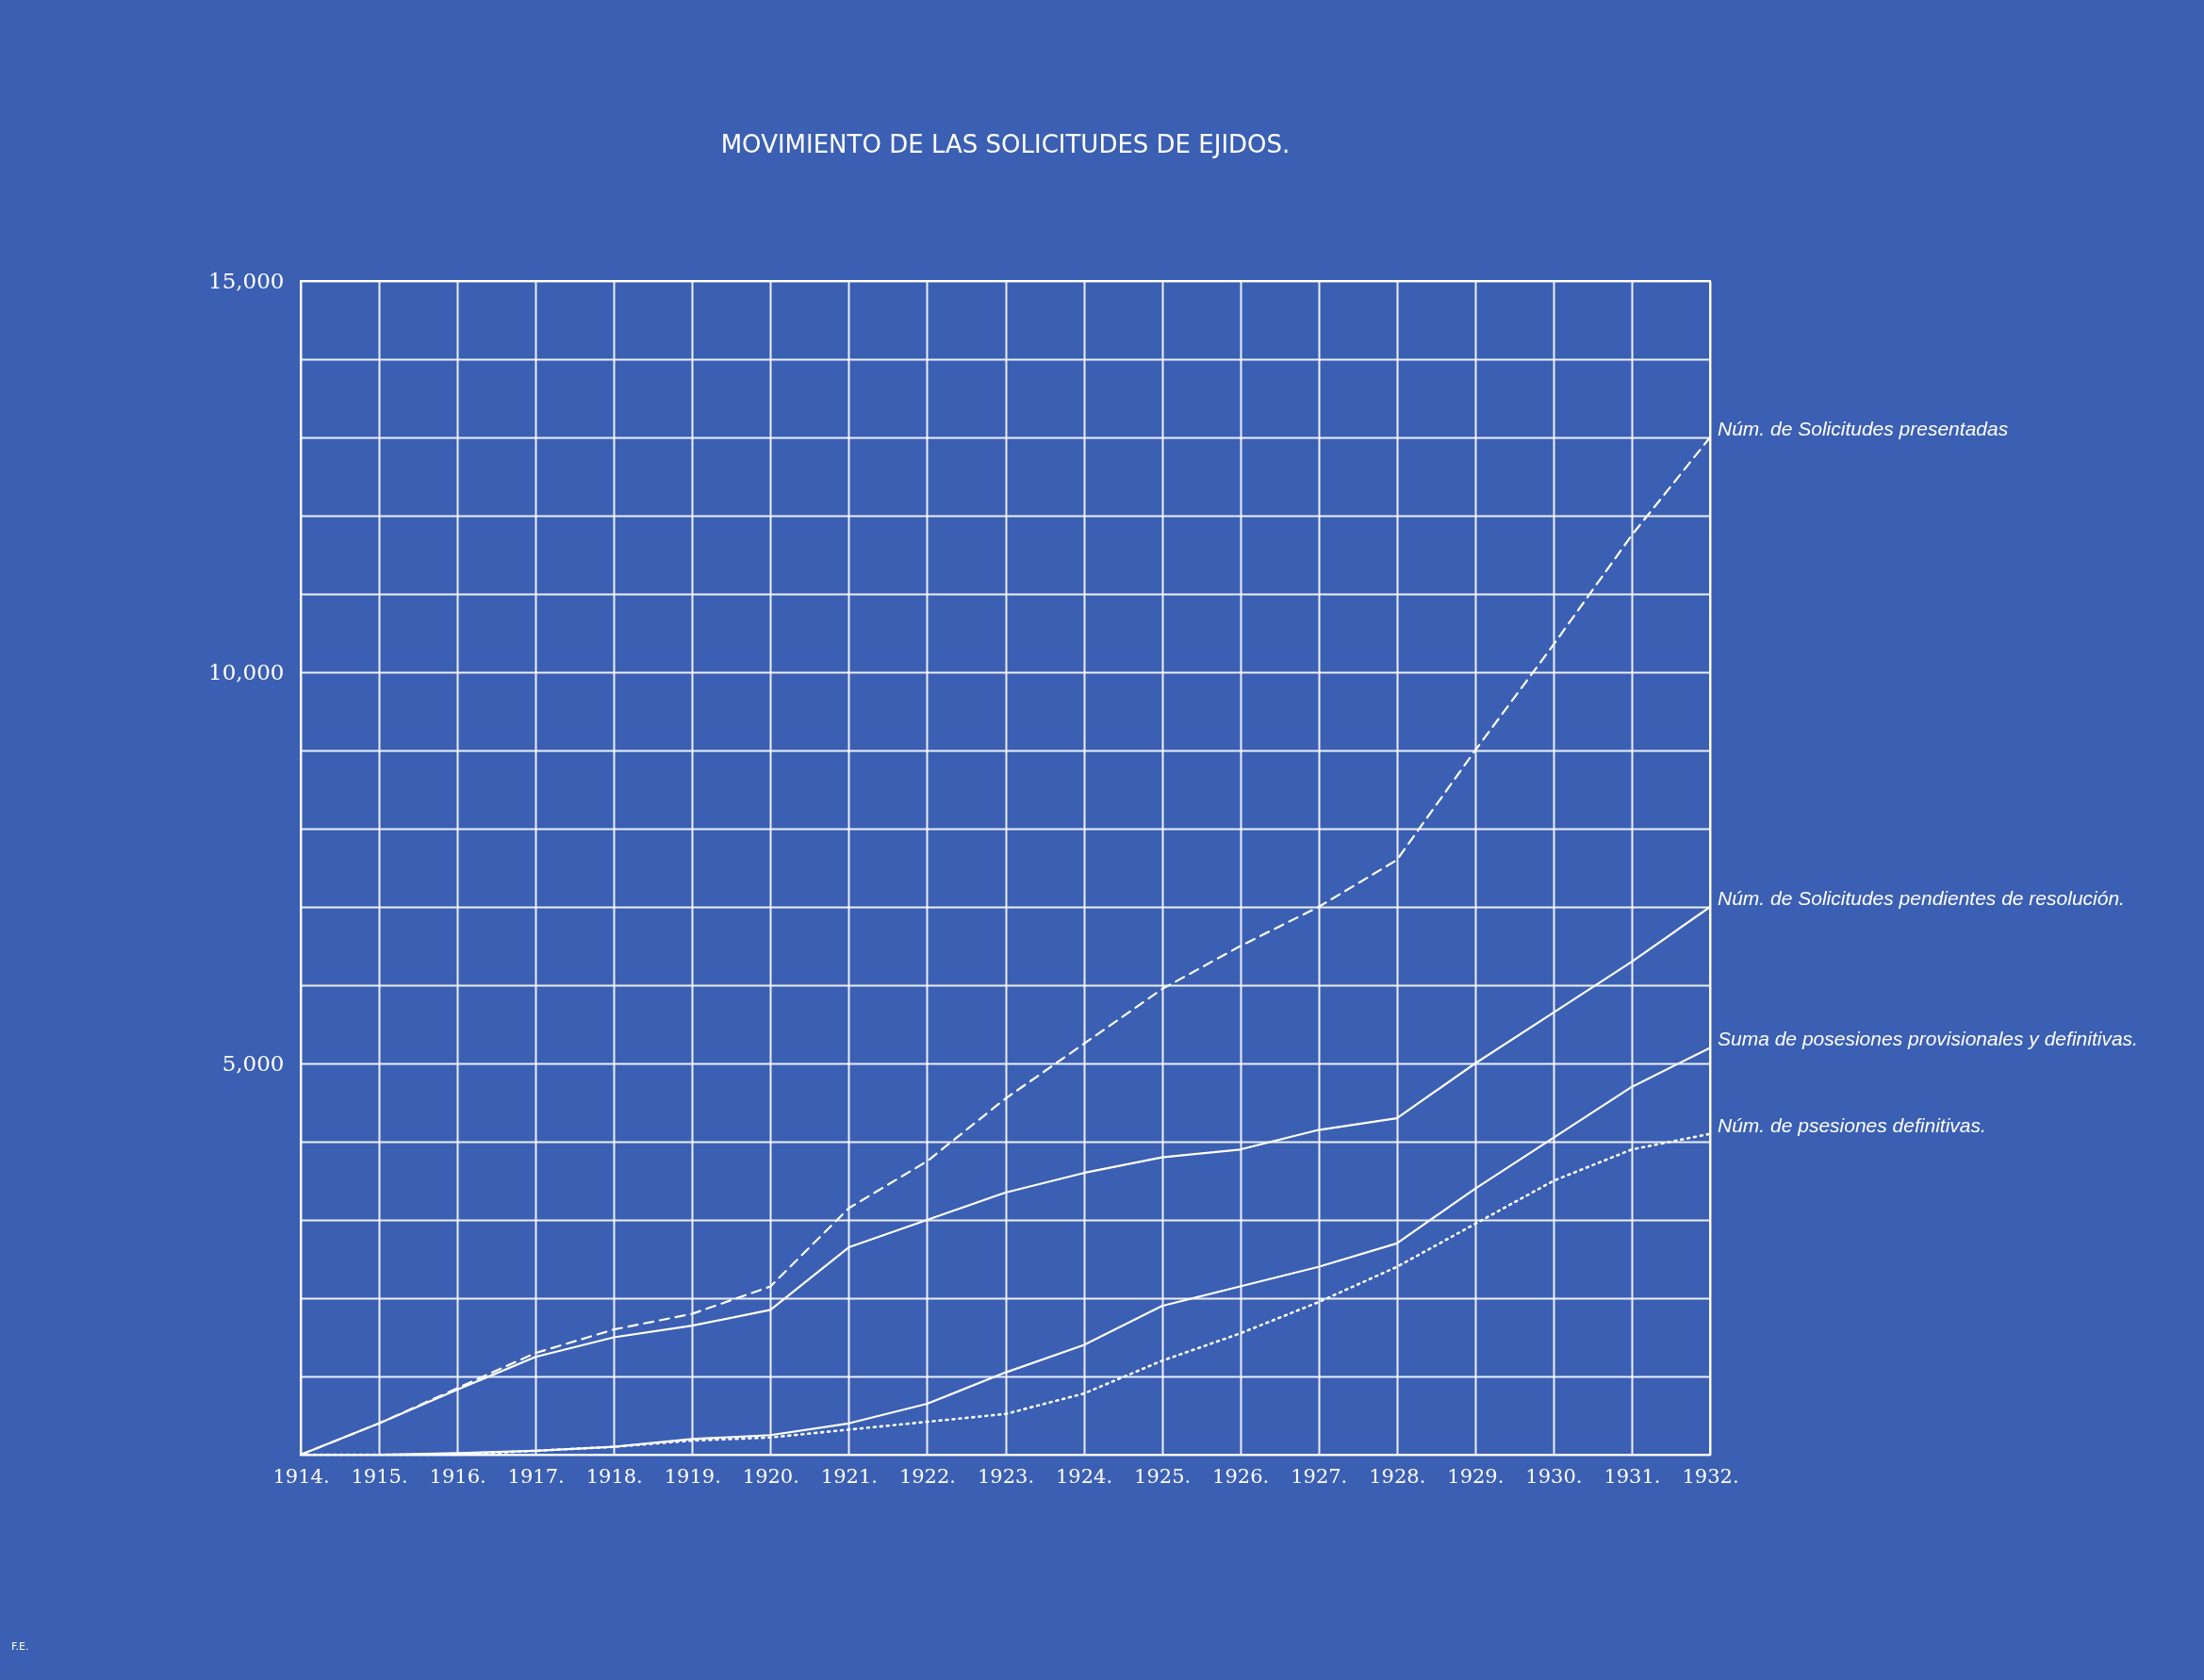 The height and width of the screenshot is (1680, 2204). Describe the element at coordinates (246, 672) in the screenshot. I see `y-tick-label: 10,000` at that location.